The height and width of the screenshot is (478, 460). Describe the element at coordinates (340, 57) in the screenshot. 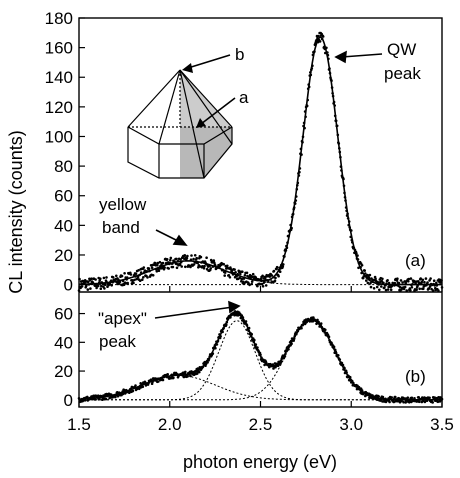

I see `arrow-qw-head` at that location.